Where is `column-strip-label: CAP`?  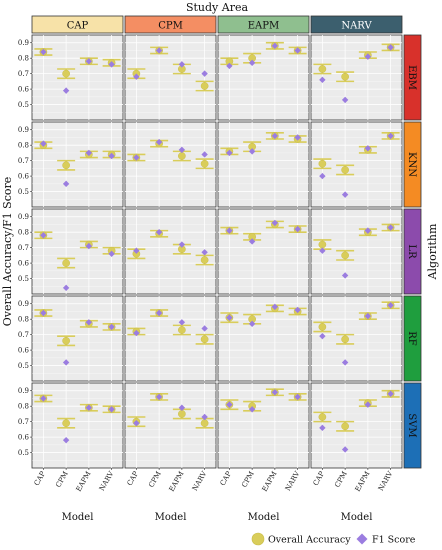 column-strip-label: CAP is located at coordinates (78, 26).